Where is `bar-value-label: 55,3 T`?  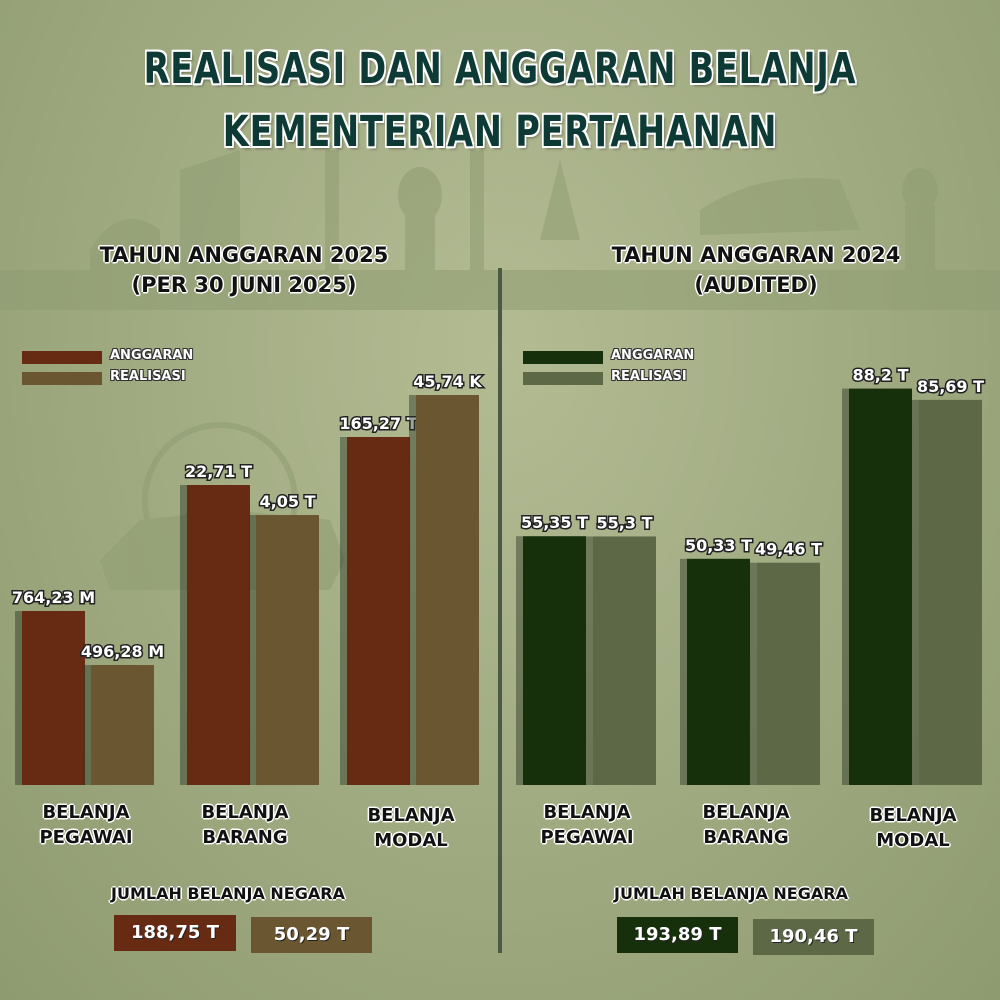
bar-value-label: 55,3 T is located at coordinates (625, 522).